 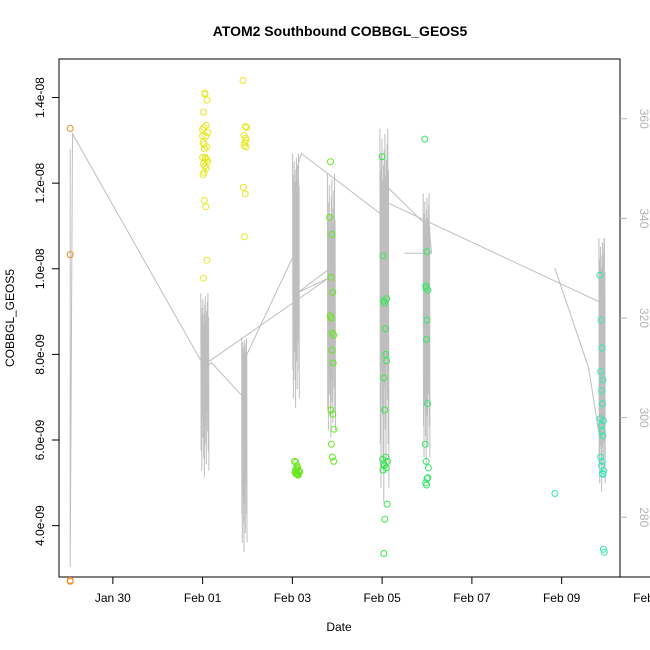 What do you see at coordinates (643, 218) in the screenshot?
I see `y2-tick-label: 340` at bounding box center [643, 218].